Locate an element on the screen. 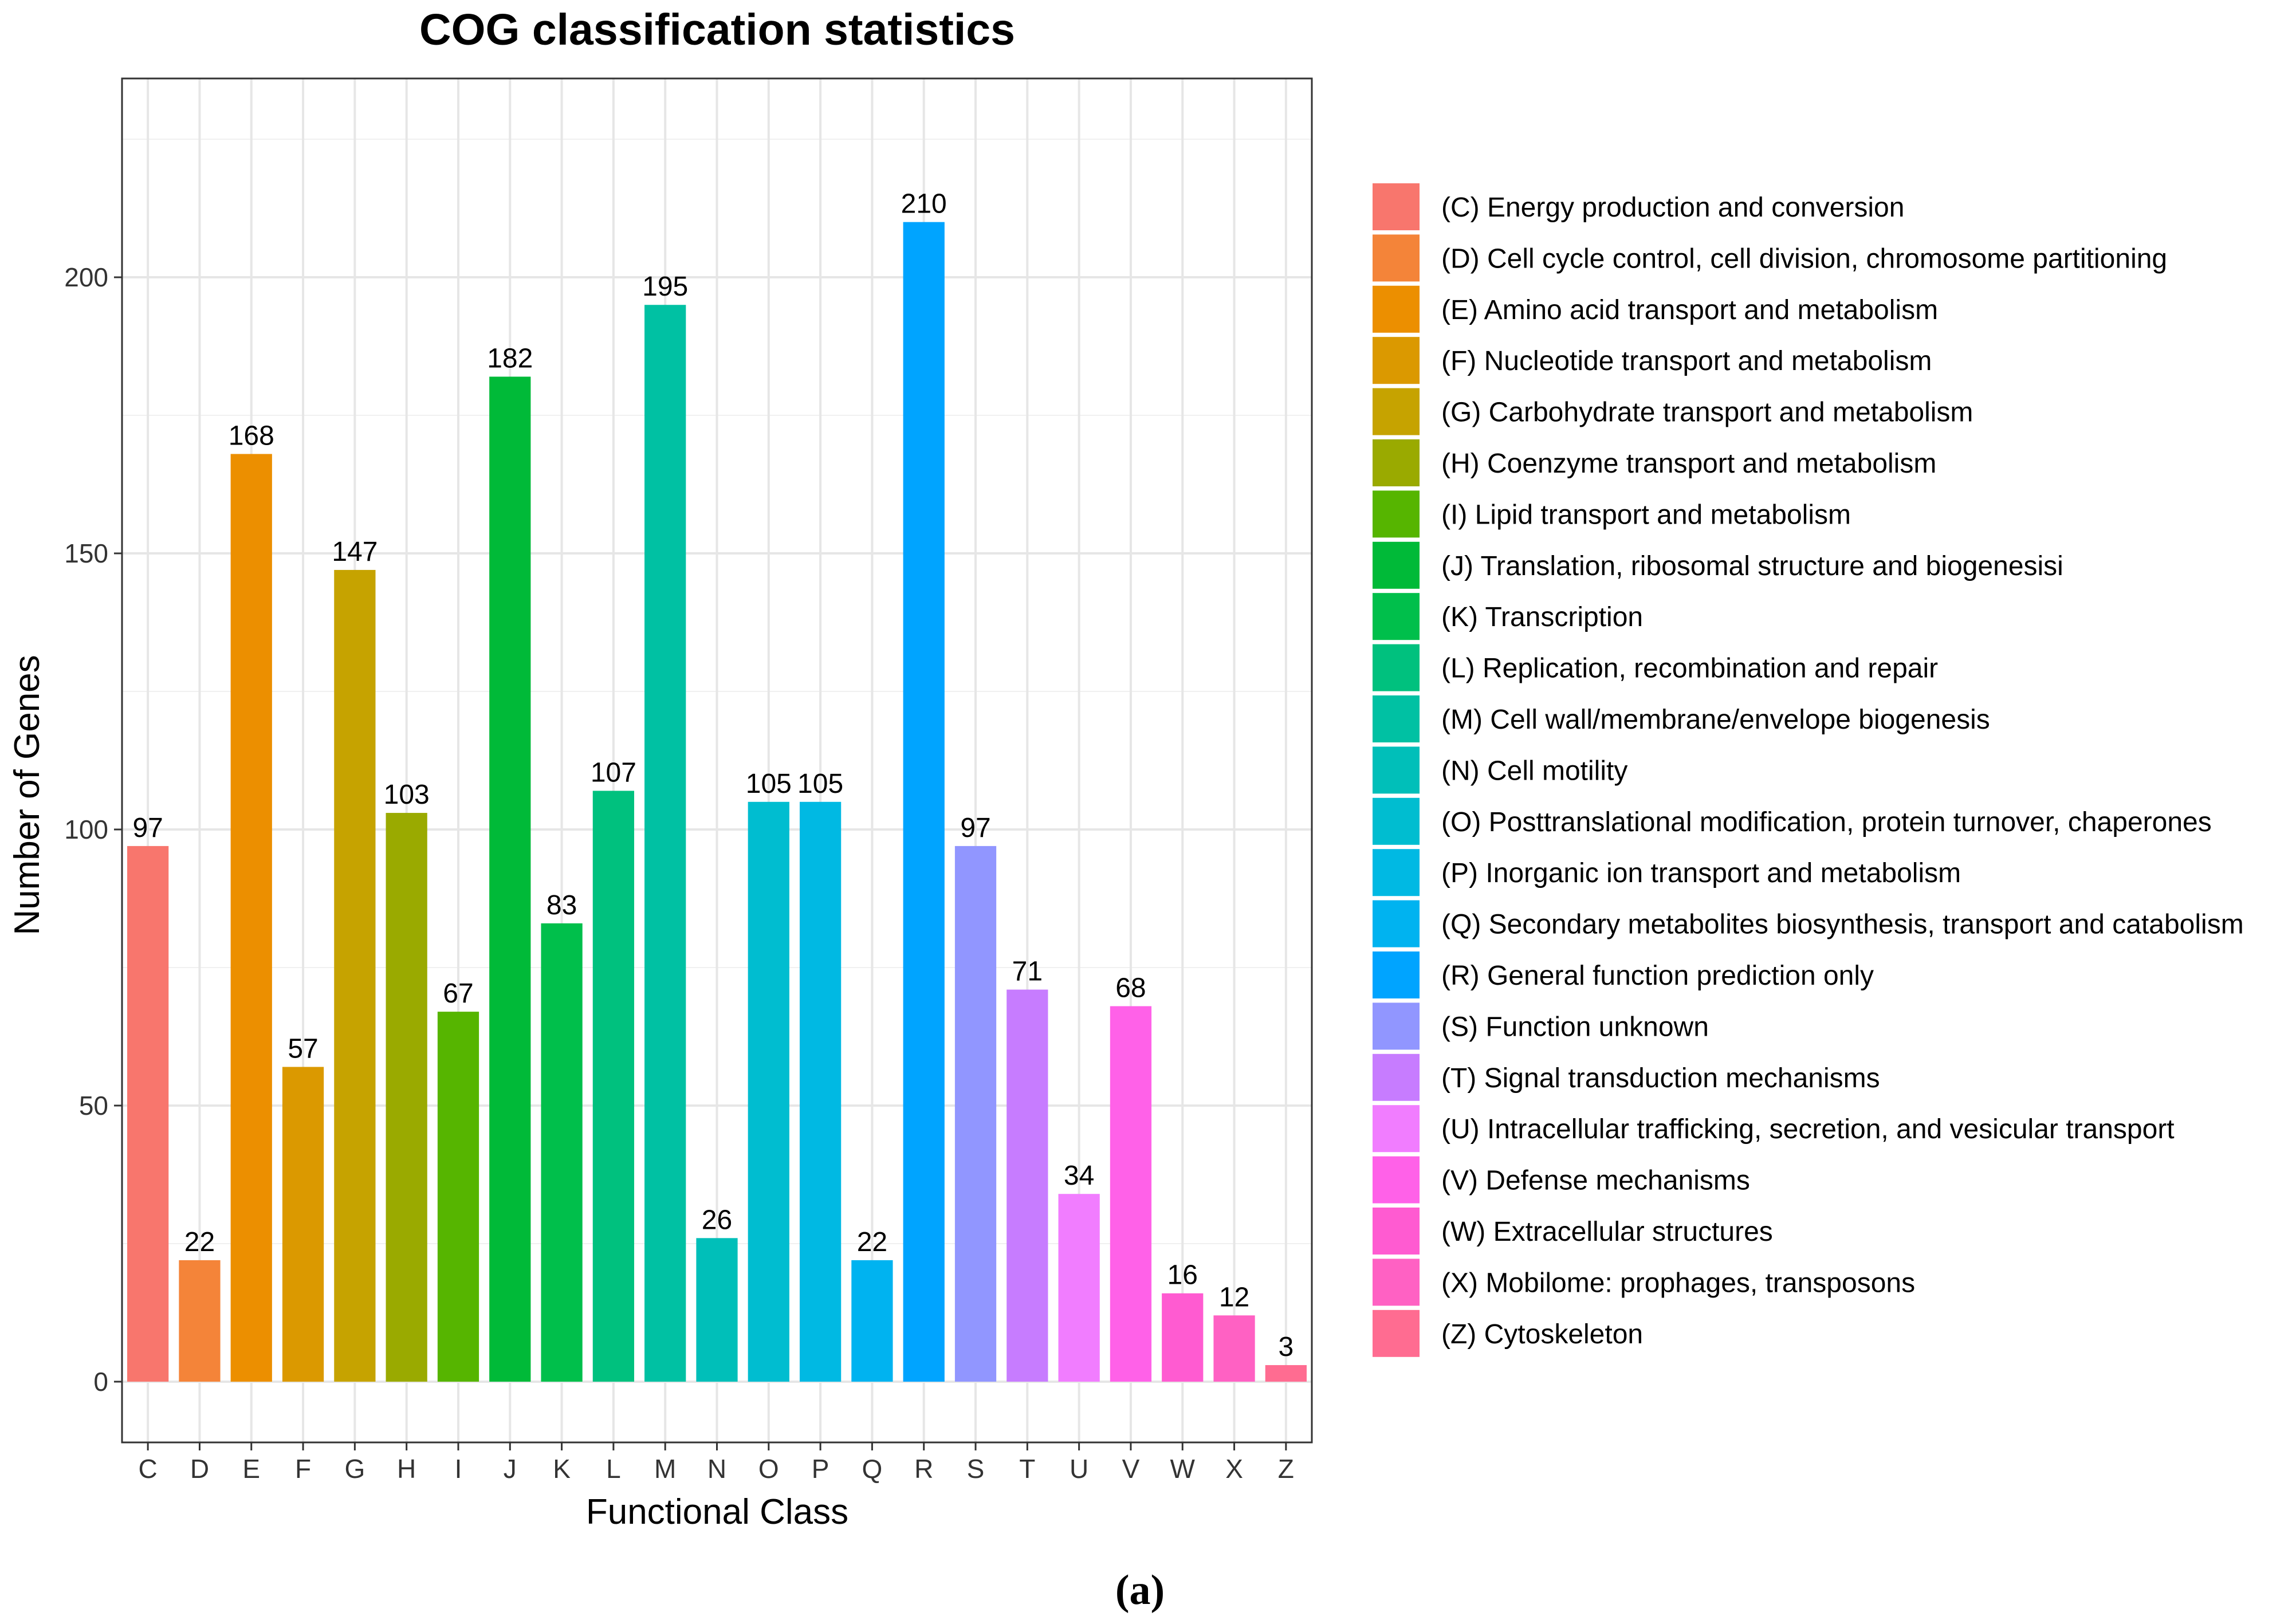  bar-Z is located at coordinates (1286, 1373).